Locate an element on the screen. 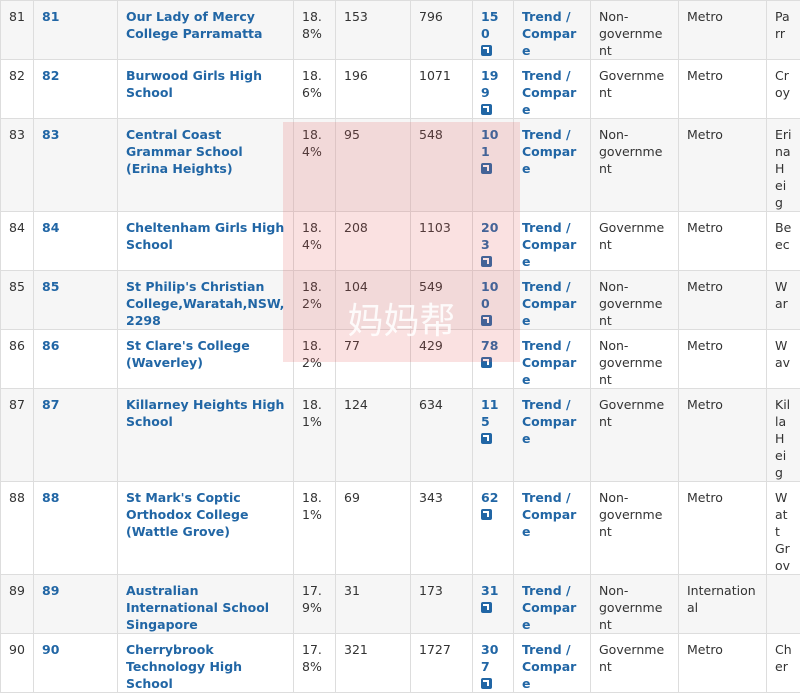  cell: Beec is located at coordinates (783, 241).